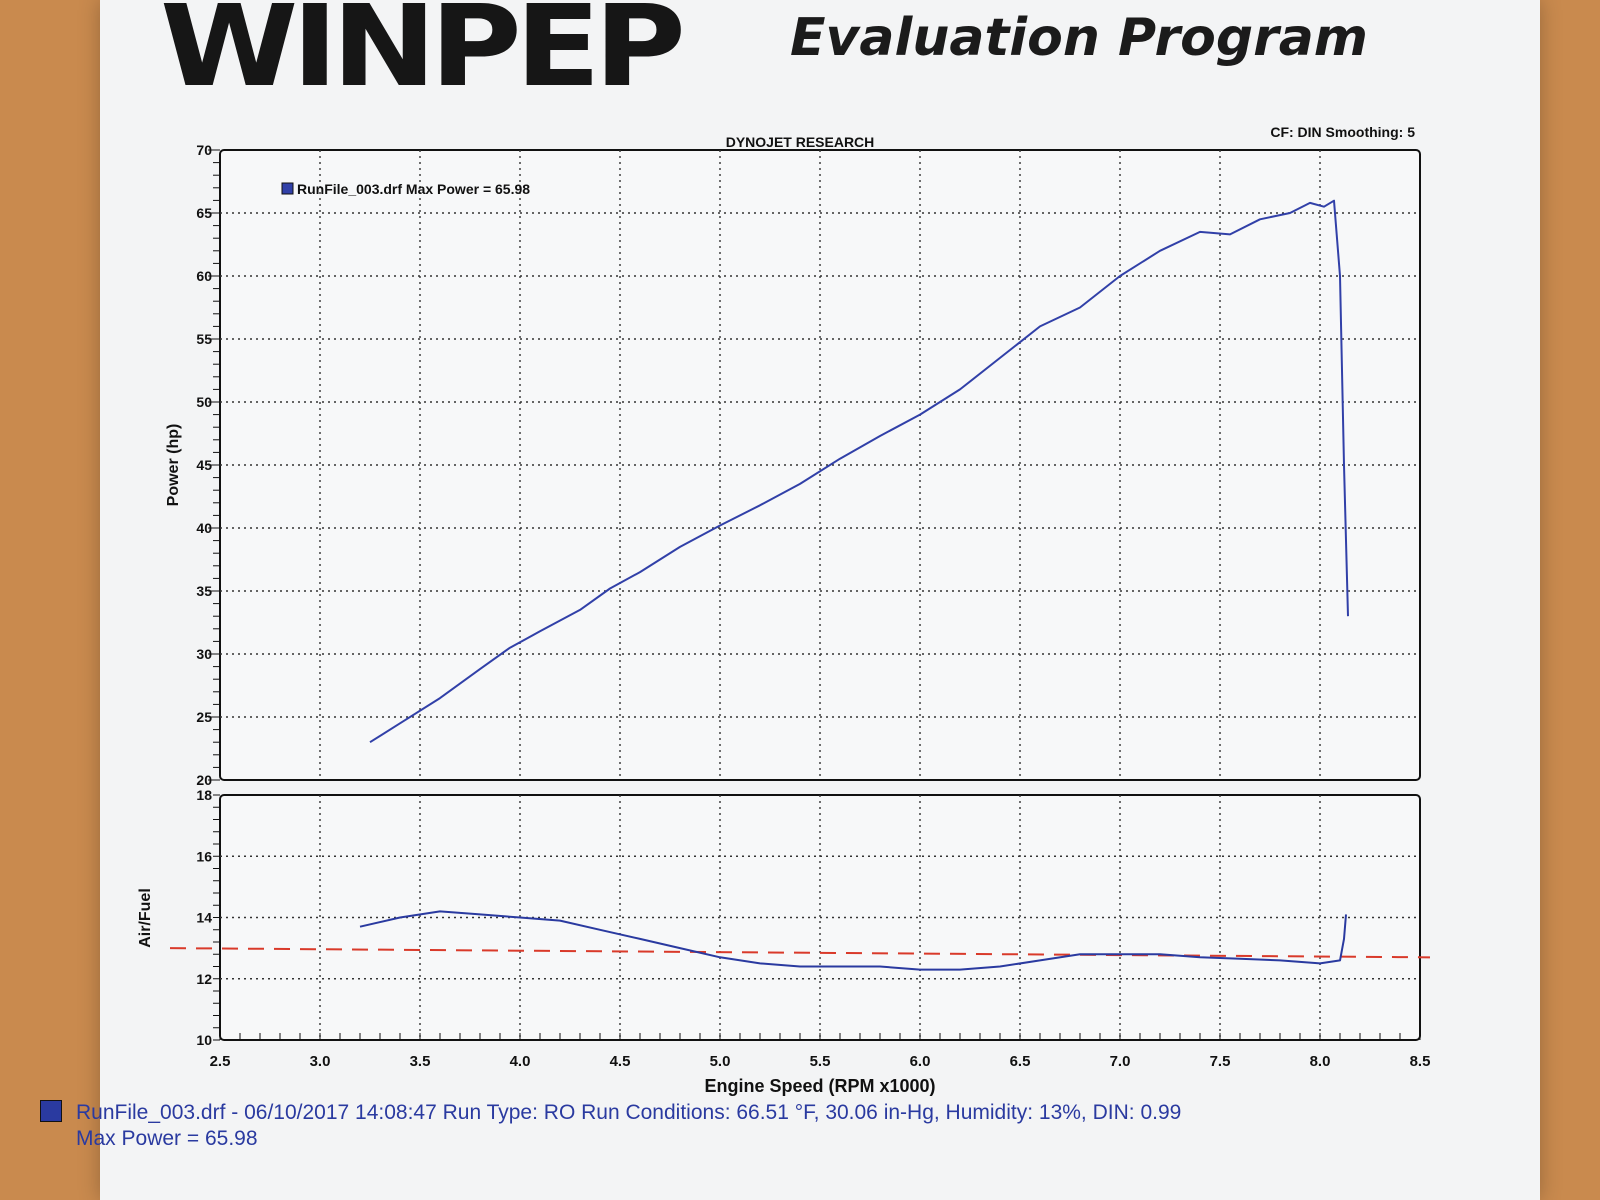 This screenshot has height=1200, width=1600. I want to click on x-tick-label: 5.5, so click(820, 1061).